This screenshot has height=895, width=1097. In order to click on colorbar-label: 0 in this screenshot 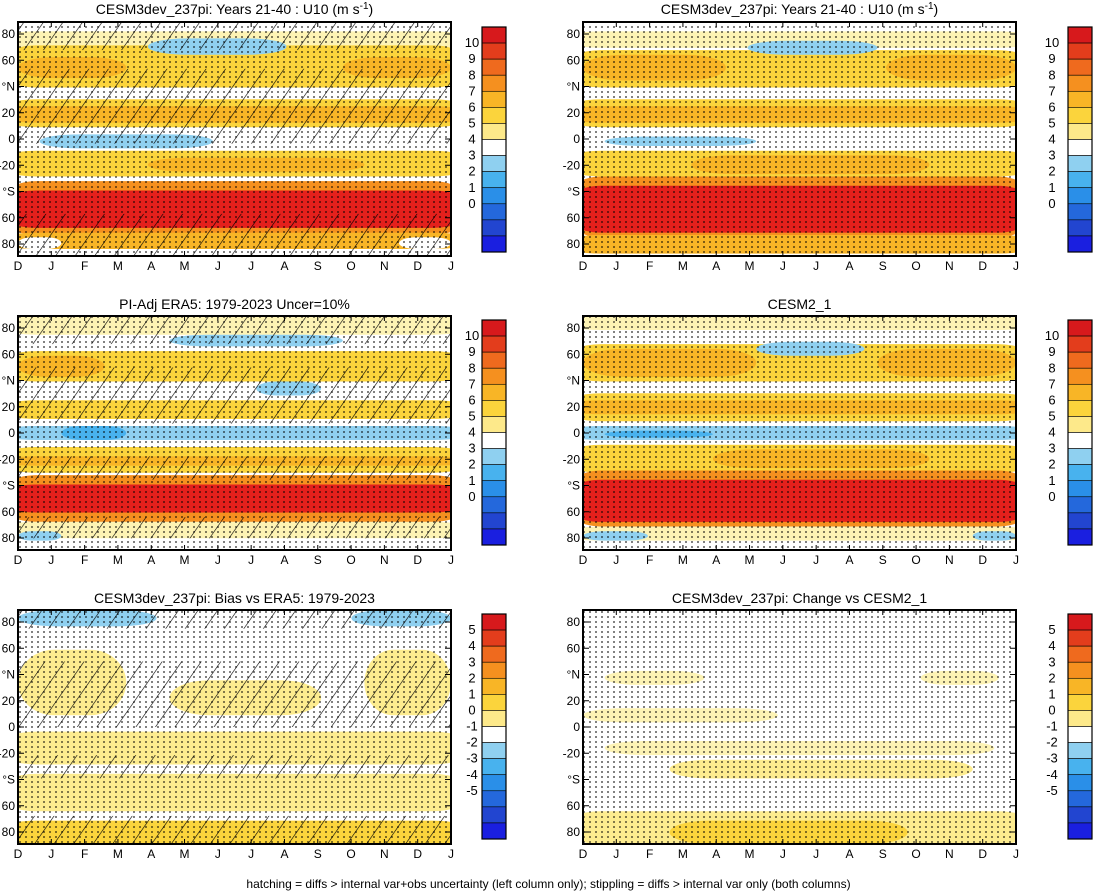, I will do `click(471, 203)`.